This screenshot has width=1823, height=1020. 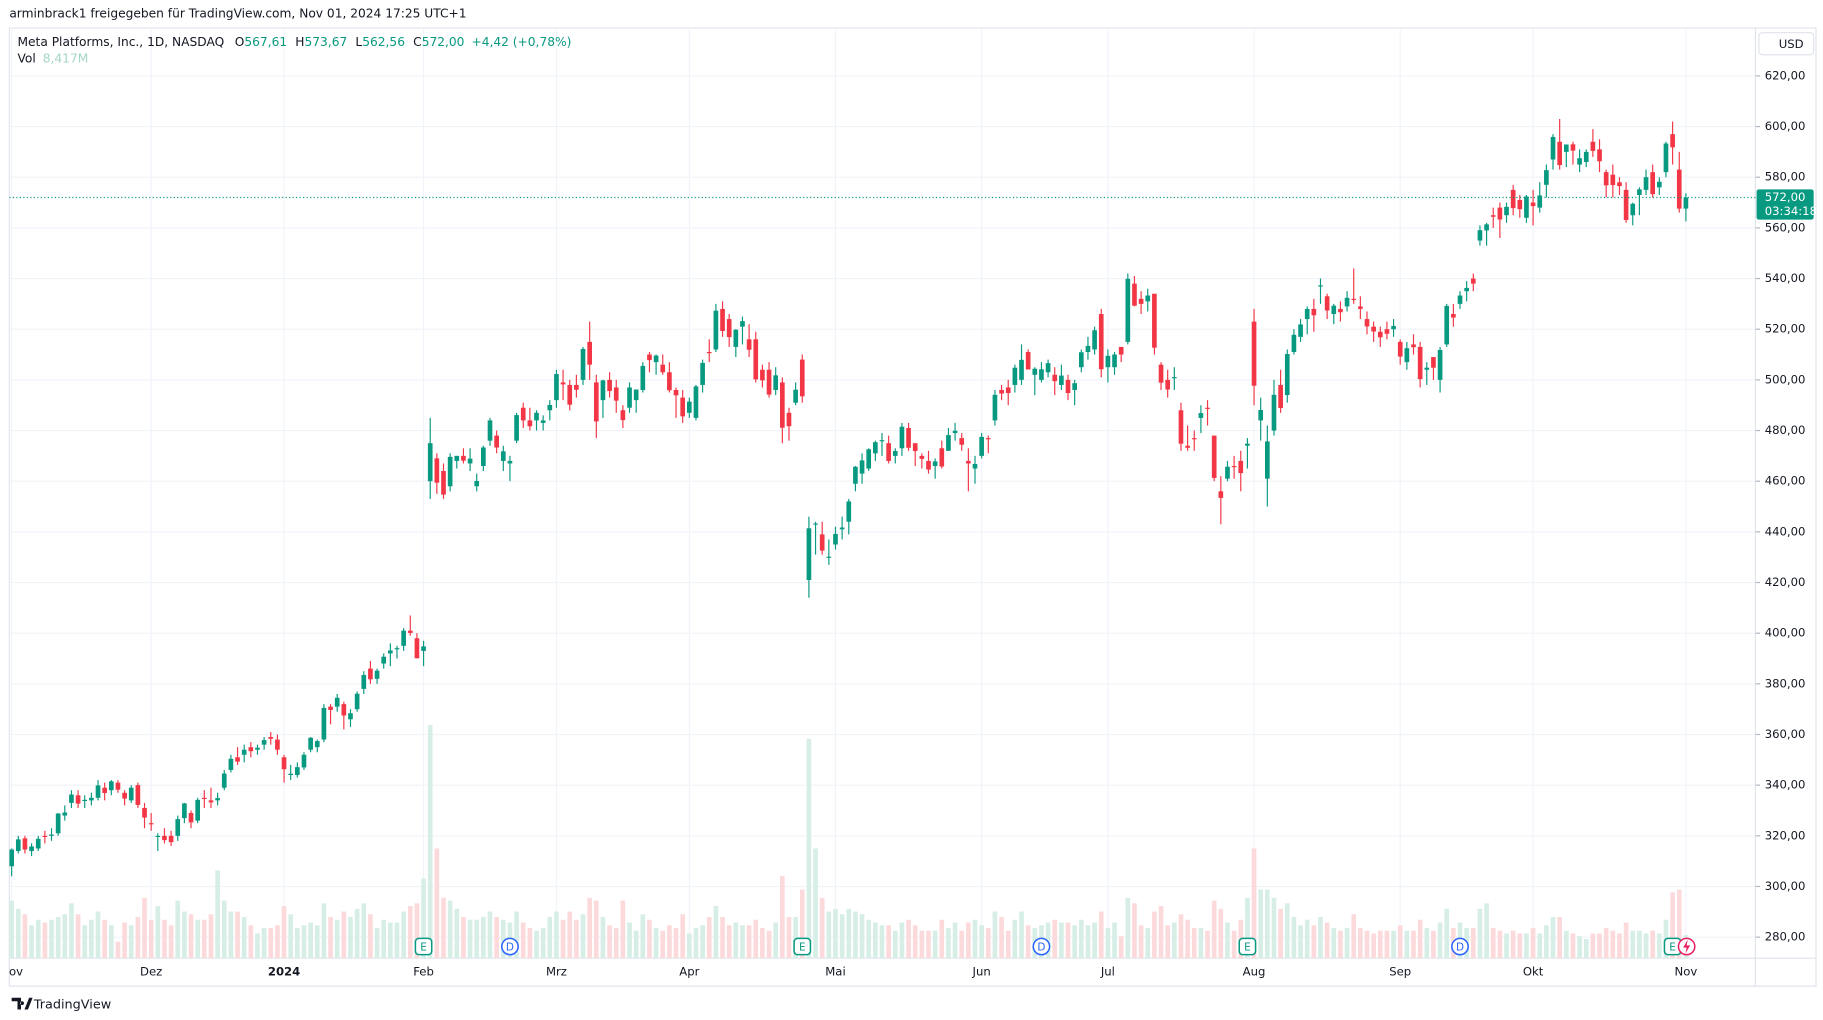 I want to click on dividend-icon, so click(x=510, y=946).